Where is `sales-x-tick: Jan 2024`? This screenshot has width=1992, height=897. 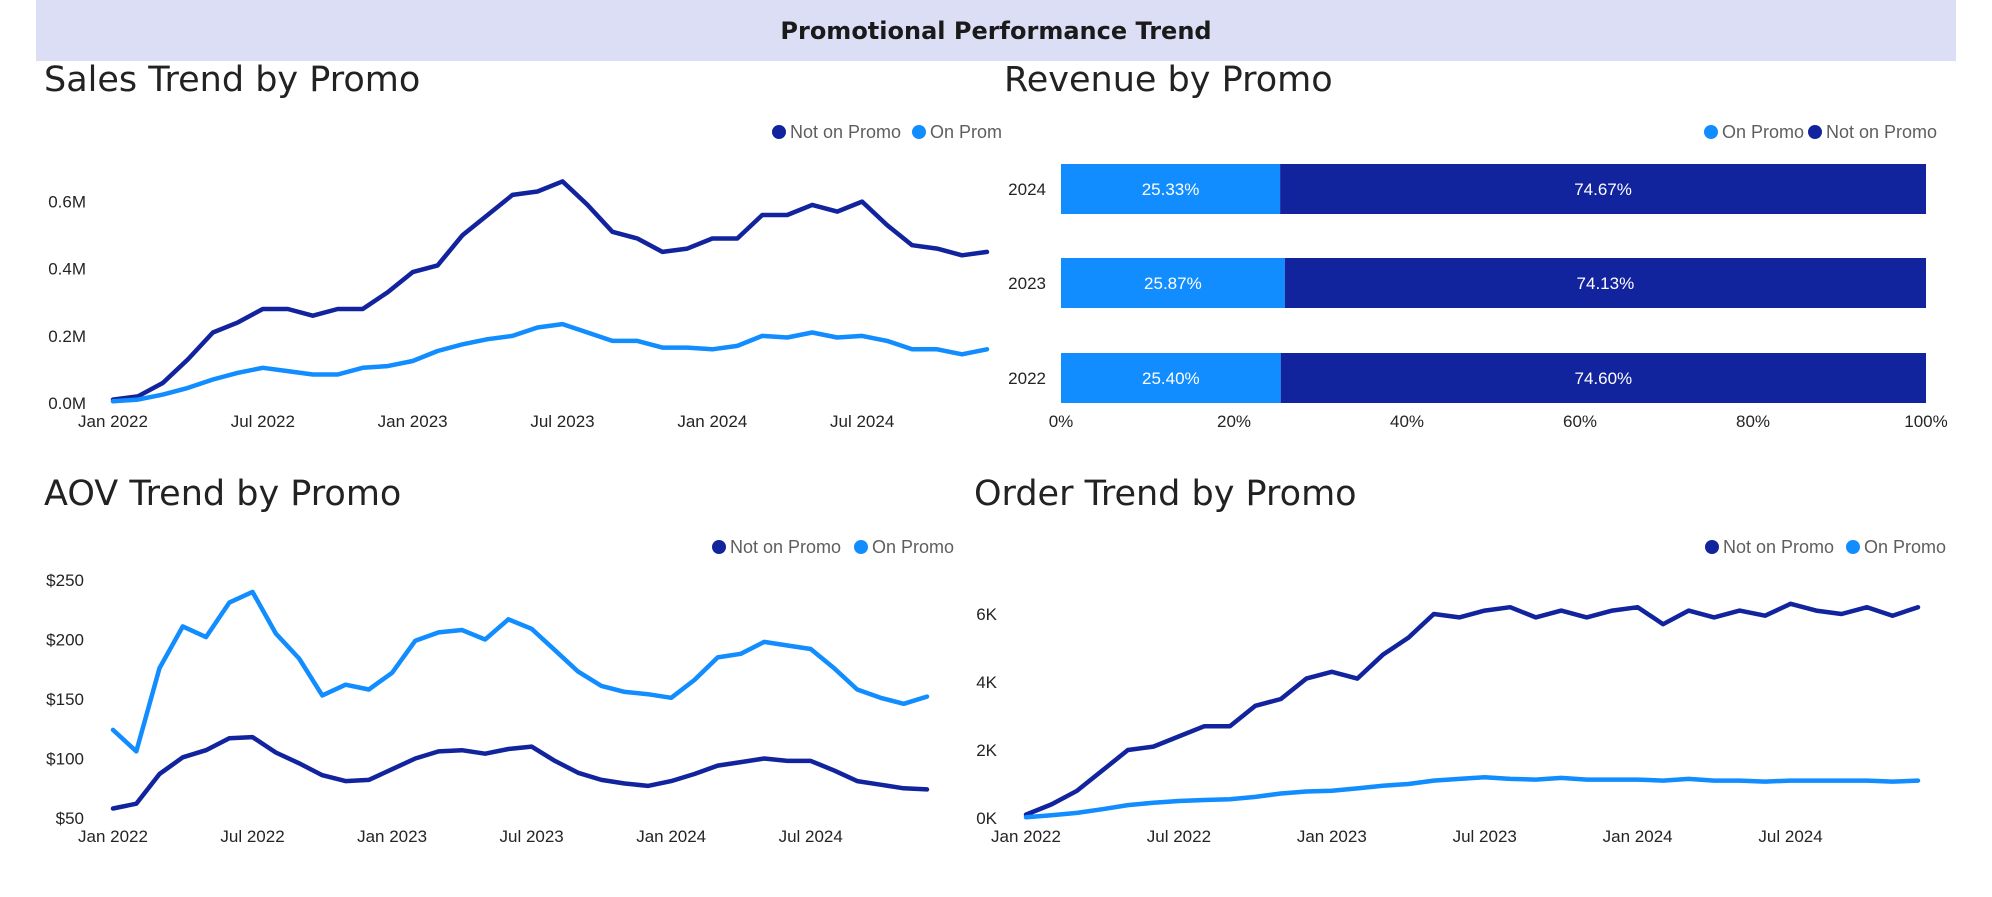
sales-x-tick: Jan 2024 is located at coordinates (712, 421).